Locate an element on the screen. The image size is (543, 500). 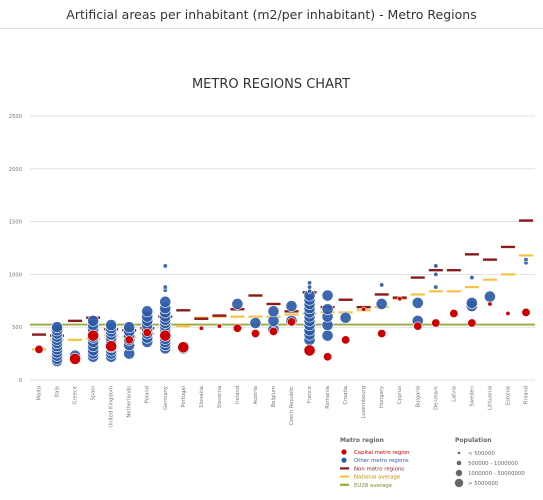
x-tick-label: Slovenia is located at coordinates (220, 397).